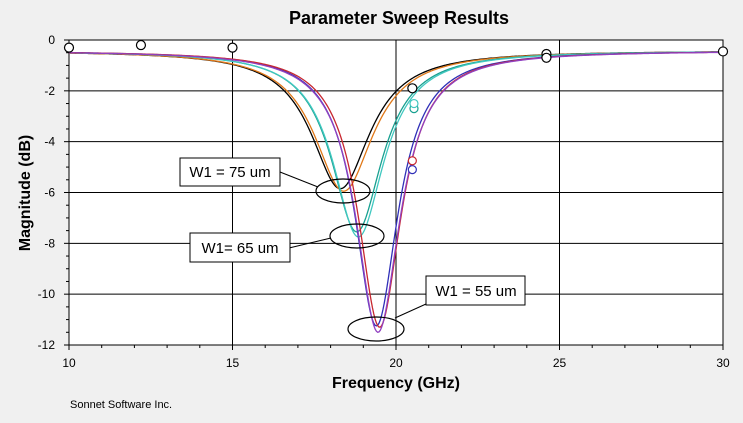 The height and width of the screenshot is (423, 743). I want to click on x-tick-label: 15, so click(233, 363).